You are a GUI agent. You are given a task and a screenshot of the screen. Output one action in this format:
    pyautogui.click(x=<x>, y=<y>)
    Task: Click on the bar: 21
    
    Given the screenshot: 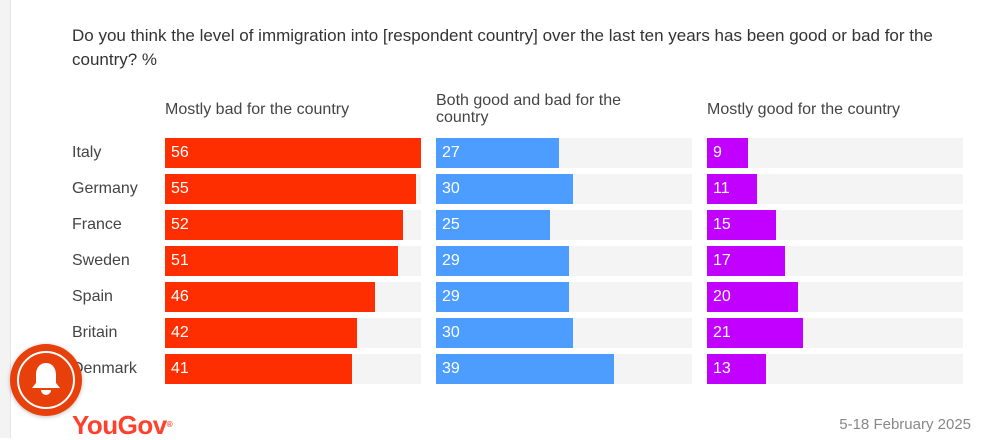 What is the action you would take?
    pyautogui.click(x=755, y=333)
    